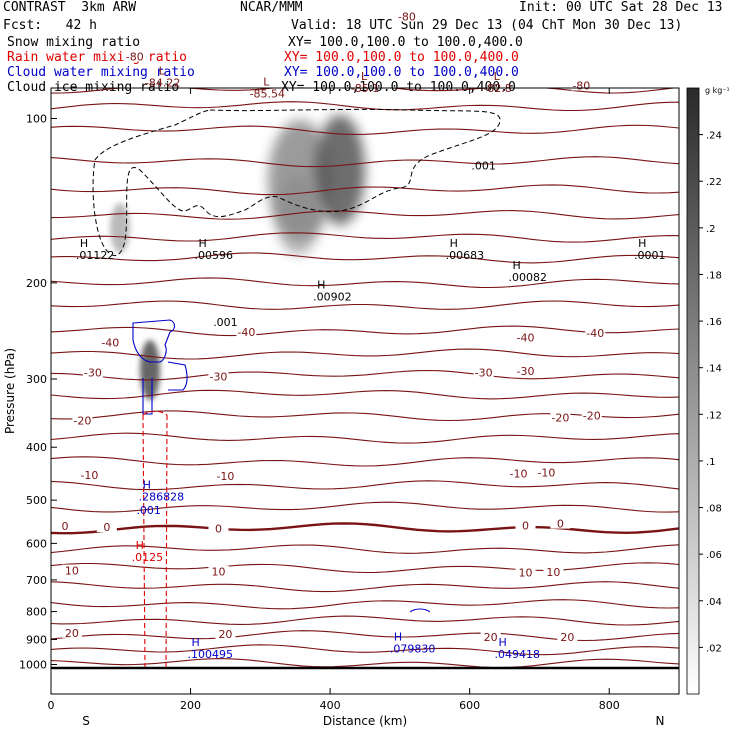 Image resolution: width=740 pixels, height=740 pixels. Describe the element at coordinates (717, 90) in the screenshot. I see `colorbar-units: g kg⁻¹` at that location.